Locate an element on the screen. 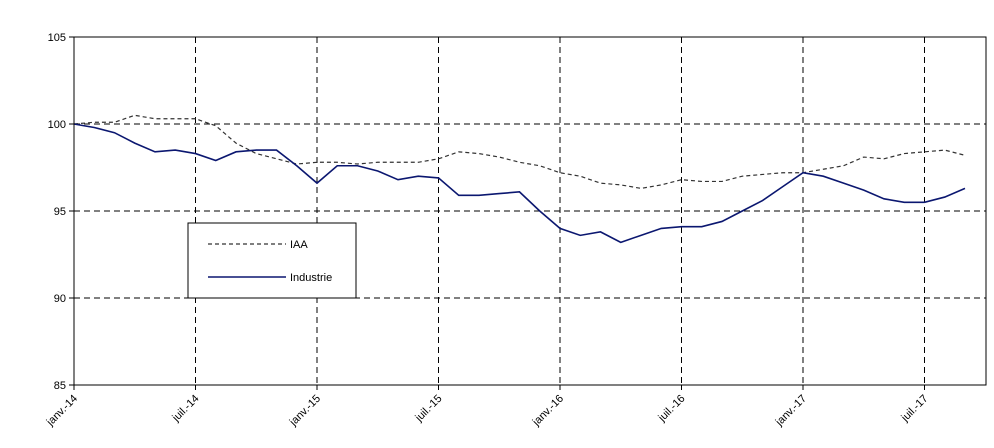 The height and width of the screenshot is (448, 994). legend-label-iaa: IAA is located at coordinates (299, 245).